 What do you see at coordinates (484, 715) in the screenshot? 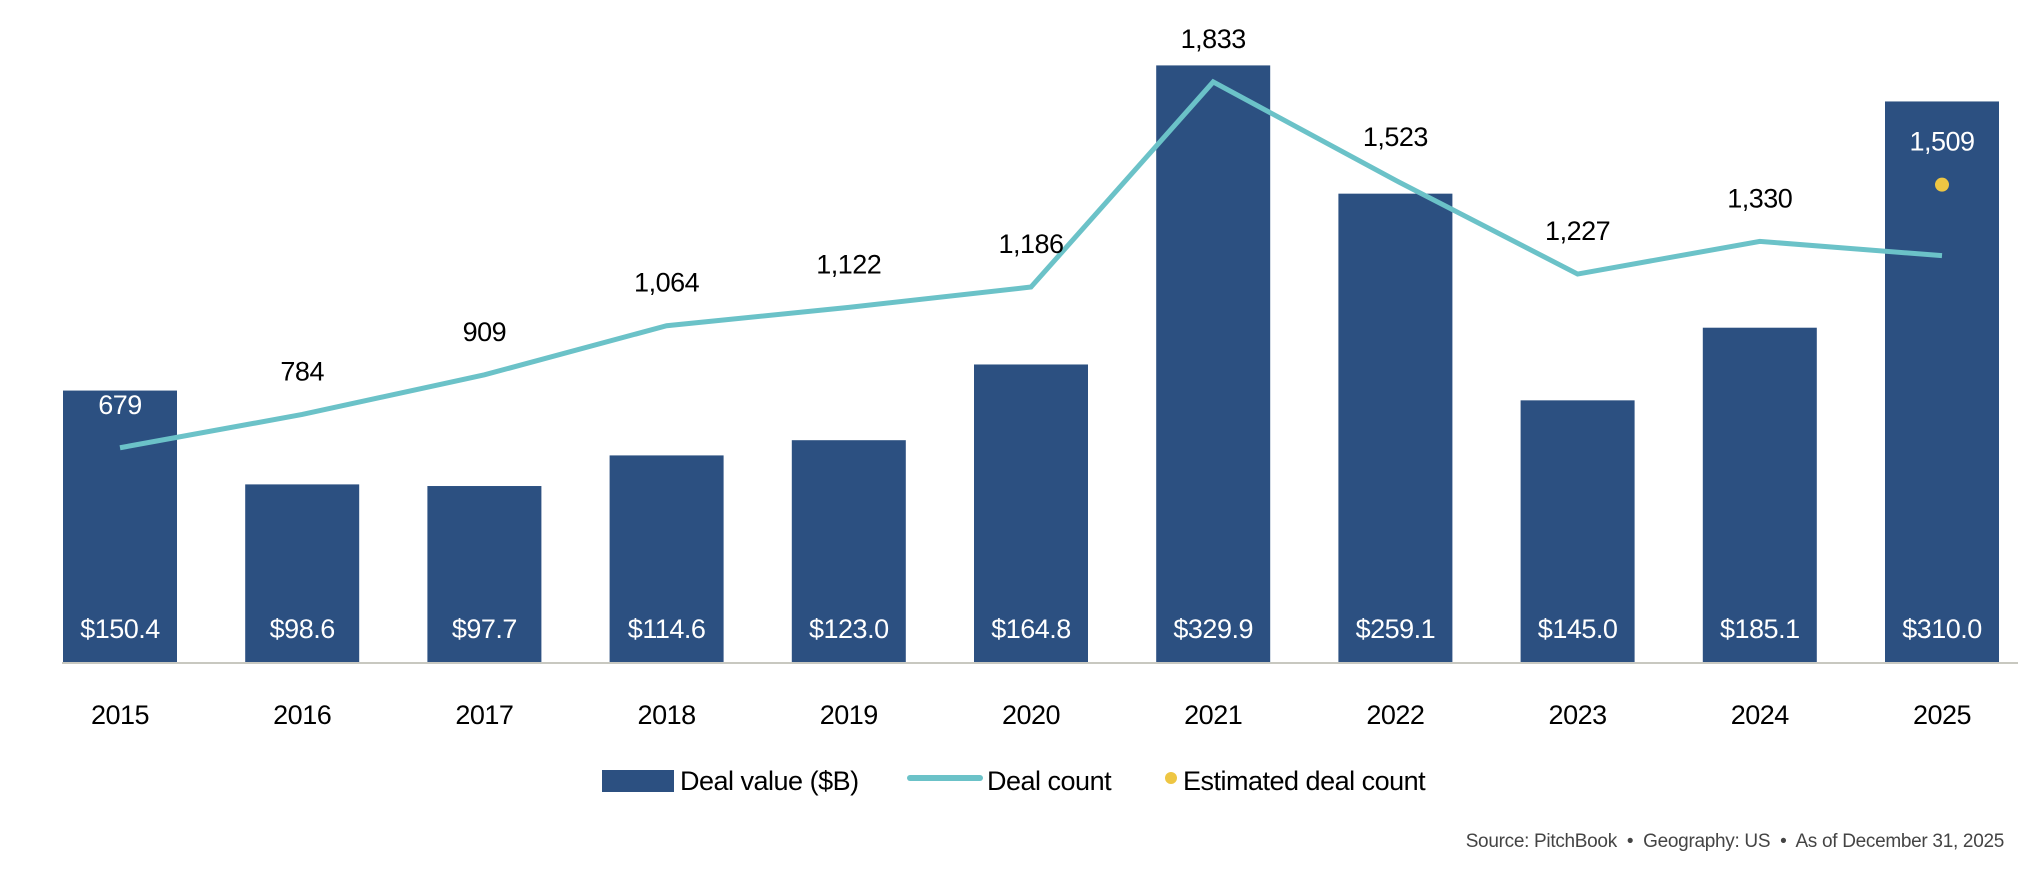
I see `x-tick-label-2017: 2017` at bounding box center [484, 715].